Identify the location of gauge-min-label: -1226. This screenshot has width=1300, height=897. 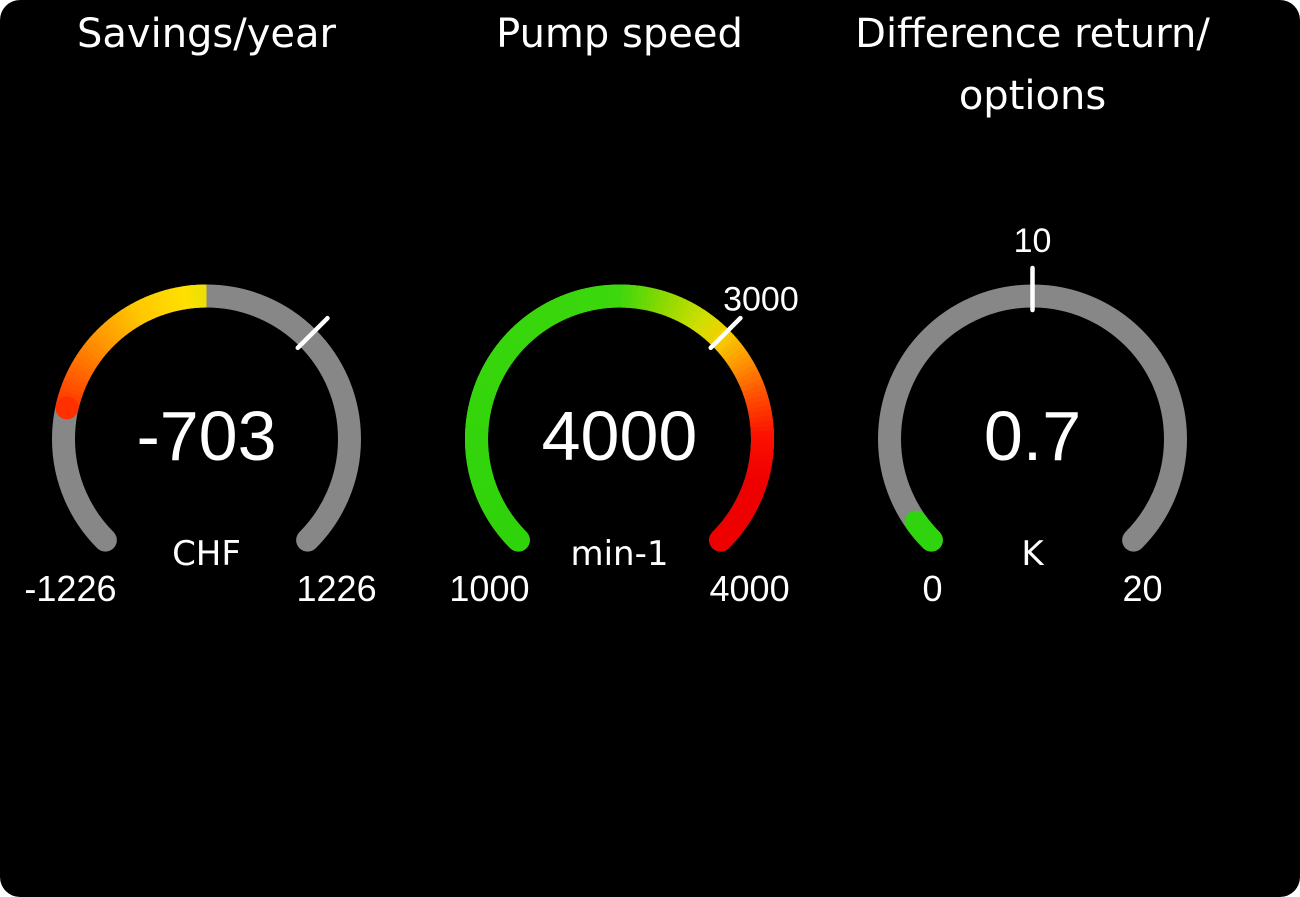
(70, 588).